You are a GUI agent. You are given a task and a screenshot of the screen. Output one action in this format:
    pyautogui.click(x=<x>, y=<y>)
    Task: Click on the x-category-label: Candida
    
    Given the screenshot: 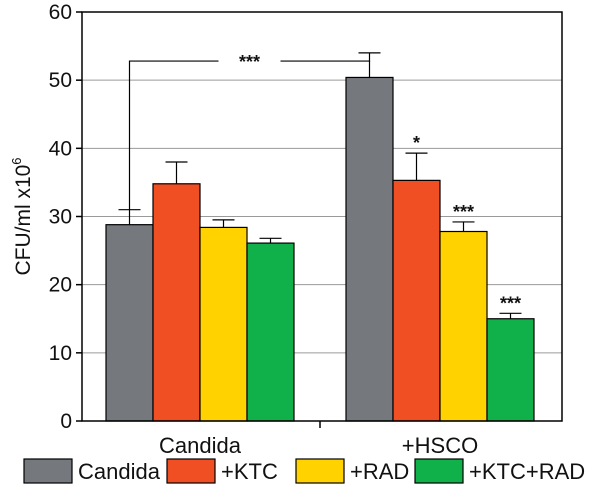 What is the action you would take?
    pyautogui.click(x=200, y=445)
    